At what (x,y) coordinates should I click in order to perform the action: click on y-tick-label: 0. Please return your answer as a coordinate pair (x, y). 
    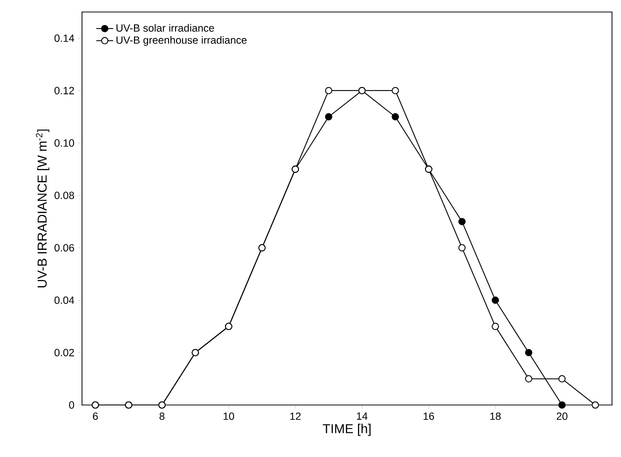
    Looking at the image, I should click on (71, 405).